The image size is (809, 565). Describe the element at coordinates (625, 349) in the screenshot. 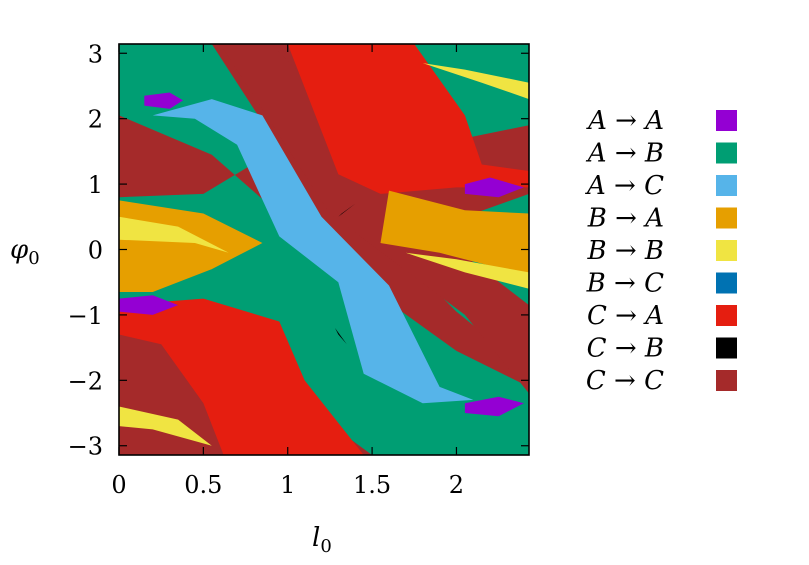

I see `legend-label-7: C → B` at that location.